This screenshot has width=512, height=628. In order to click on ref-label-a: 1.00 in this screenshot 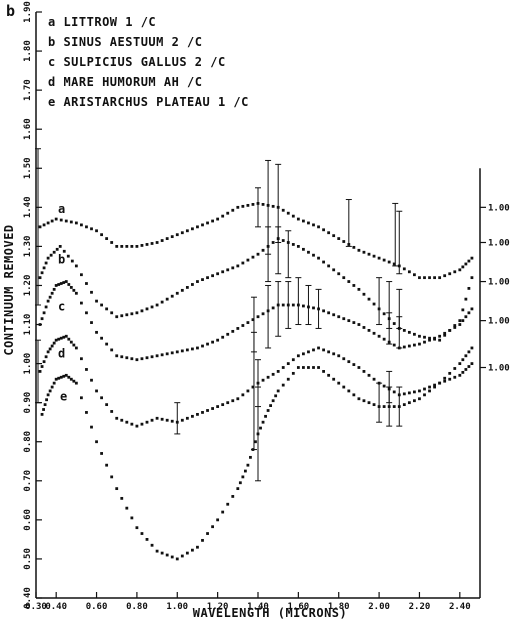, I will do `click(499, 208)`.